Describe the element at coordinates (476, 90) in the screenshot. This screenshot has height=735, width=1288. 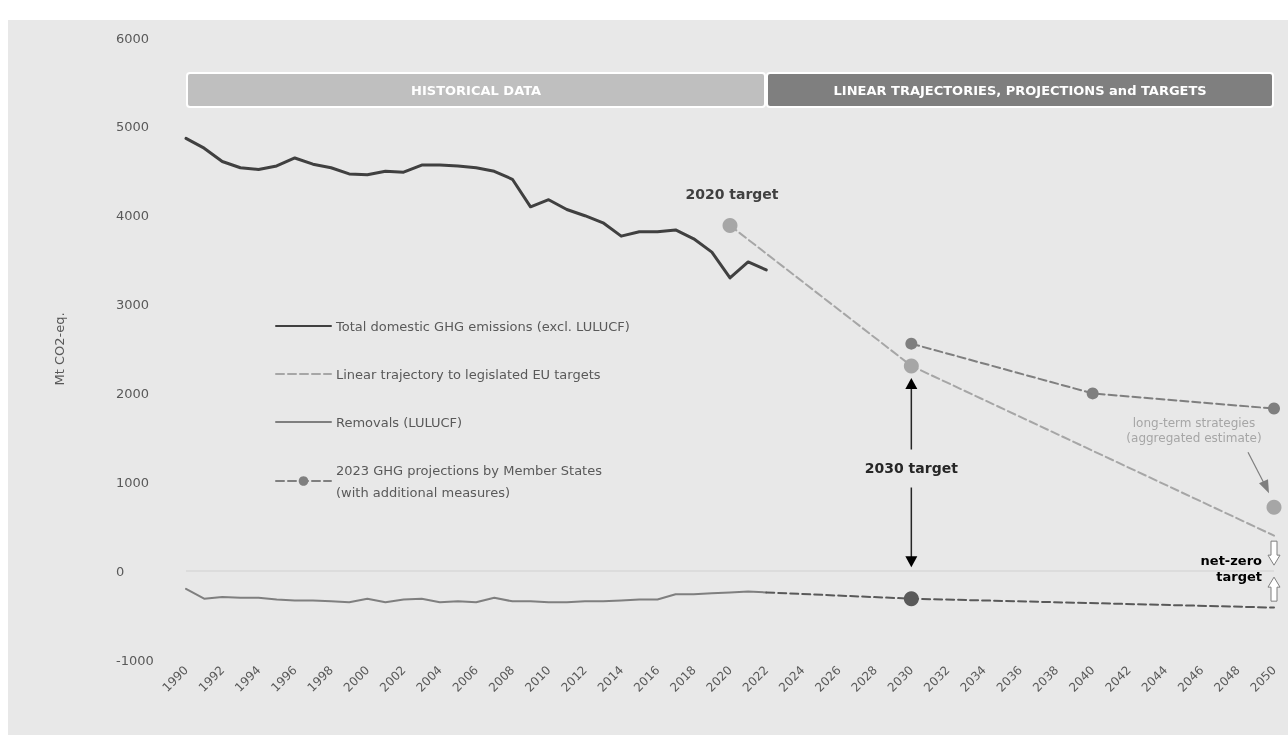
I see `band-label: HISTORICAL DATA` at that location.